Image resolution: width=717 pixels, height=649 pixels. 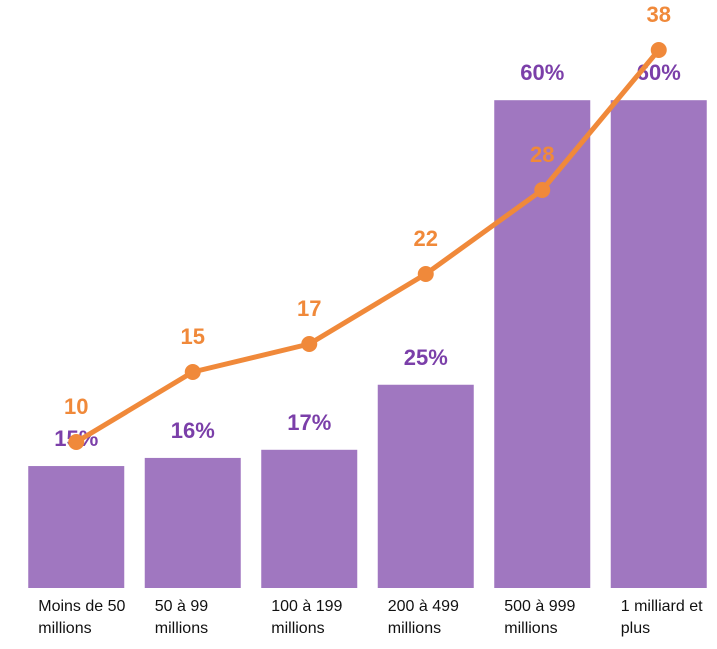 I want to click on x-tick-label: 200 à 499 millions, so click(x=423, y=617).